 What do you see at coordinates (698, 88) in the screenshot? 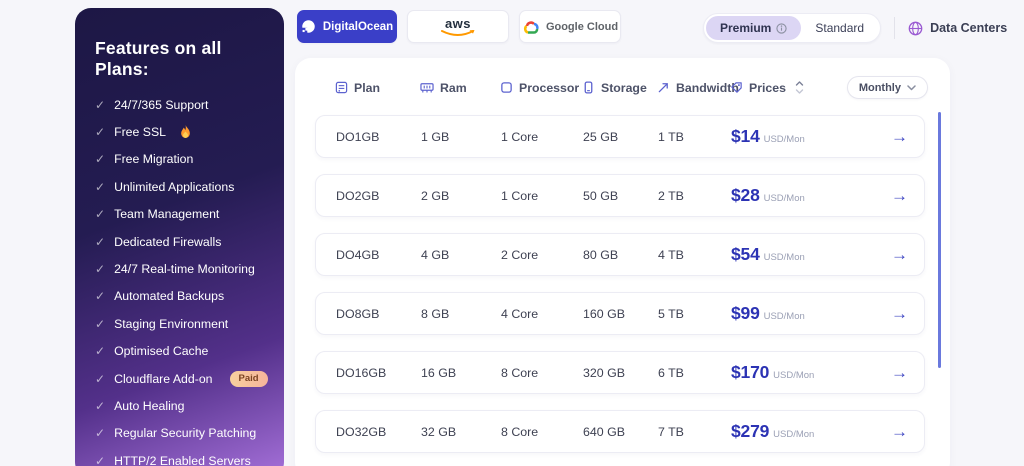
I see `header-bandwidth: Bandwidth` at bounding box center [698, 88].